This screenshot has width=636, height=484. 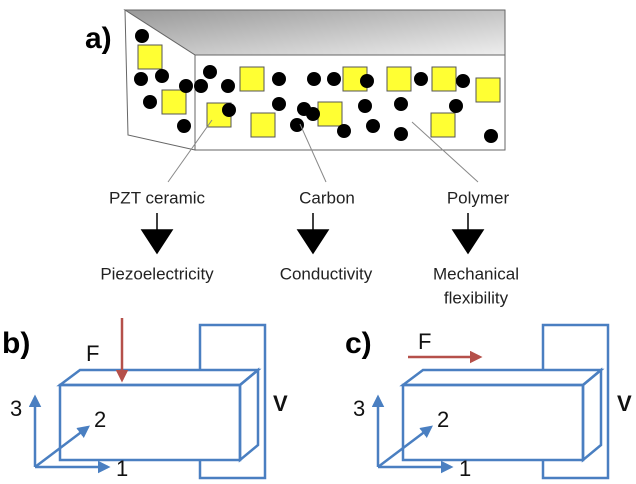 I want to click on panel-label: a), so click(x=98, y=38).